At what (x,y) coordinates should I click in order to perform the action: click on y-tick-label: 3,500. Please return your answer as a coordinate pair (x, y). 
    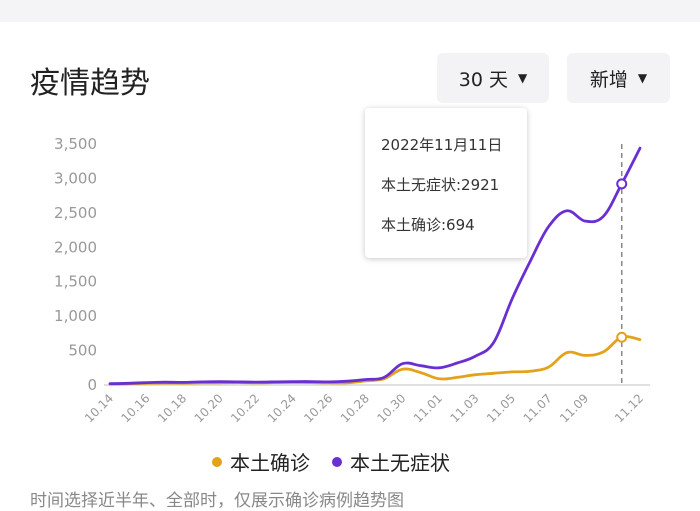
    Looking at the image, I should click on (75, 144).